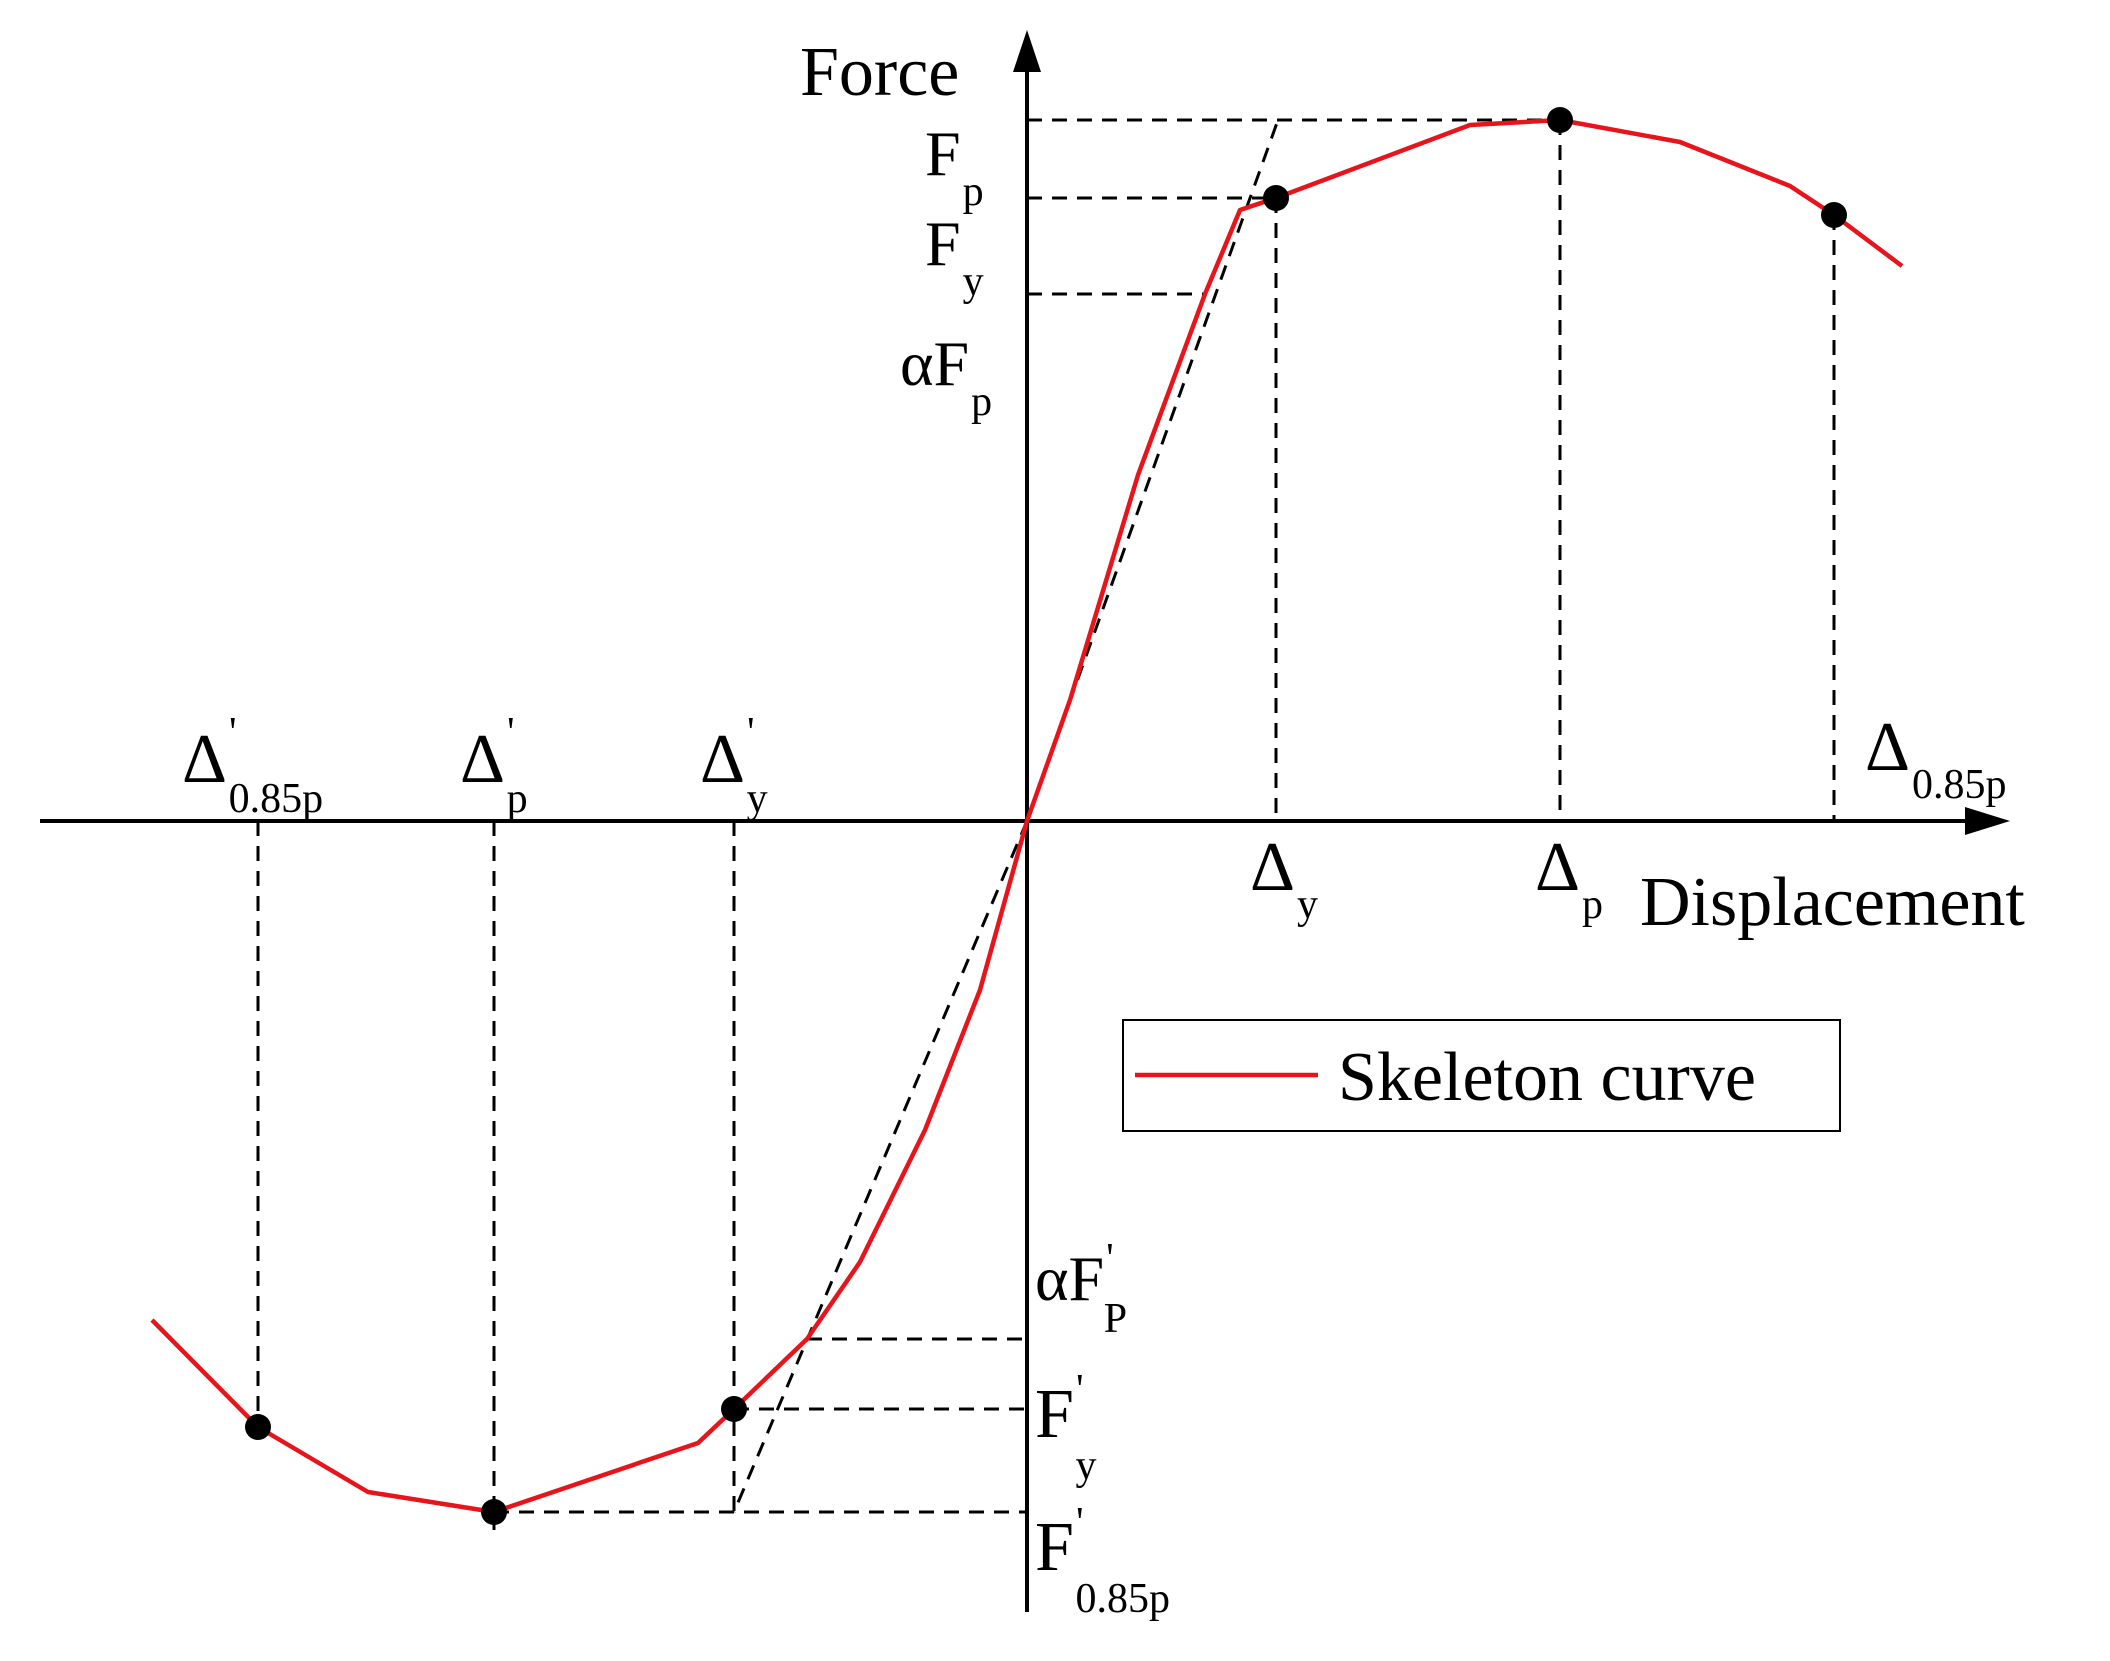 Image resolution: width=2110 pixels, height=1661 pixels. I want to click on label-dy-neg: Δ' y, so click(734, 766).